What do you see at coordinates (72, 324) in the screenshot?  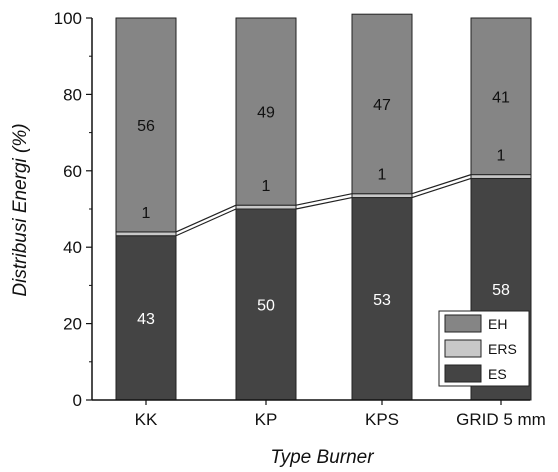 I see `y-tick-label-20: 20` at bounding box center [72, 324].